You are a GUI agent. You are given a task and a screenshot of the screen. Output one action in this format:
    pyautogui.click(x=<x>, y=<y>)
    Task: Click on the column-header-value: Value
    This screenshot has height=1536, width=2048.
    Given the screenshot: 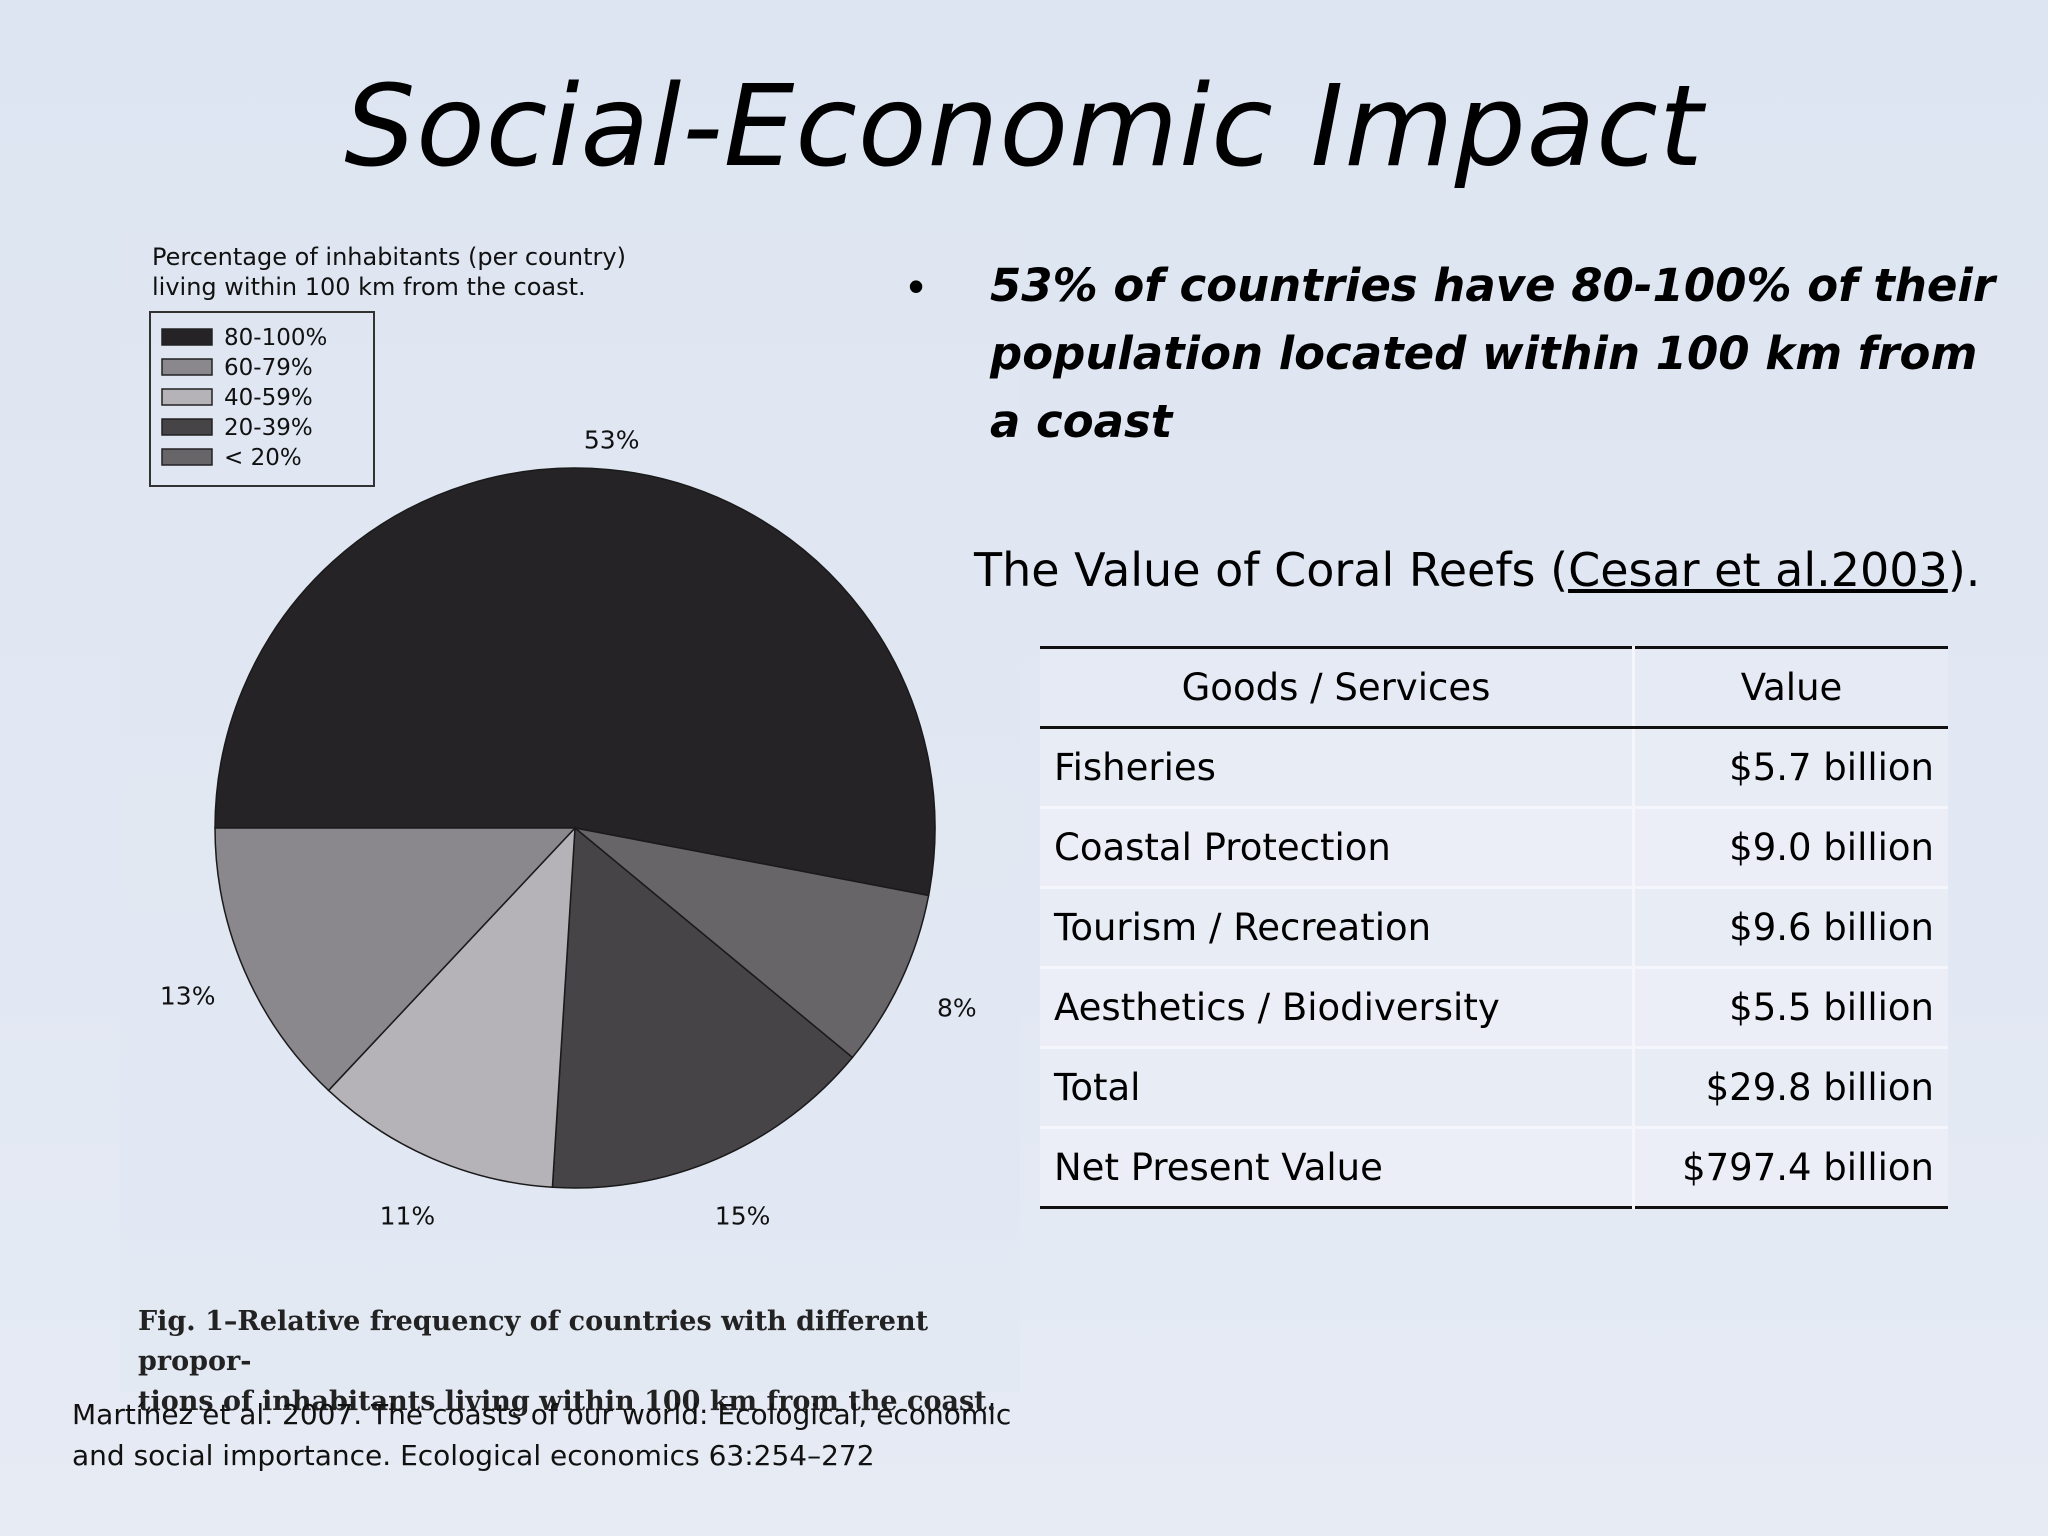 What is the action you would take?
    pyautogui.click(x=1790, y=688)
    